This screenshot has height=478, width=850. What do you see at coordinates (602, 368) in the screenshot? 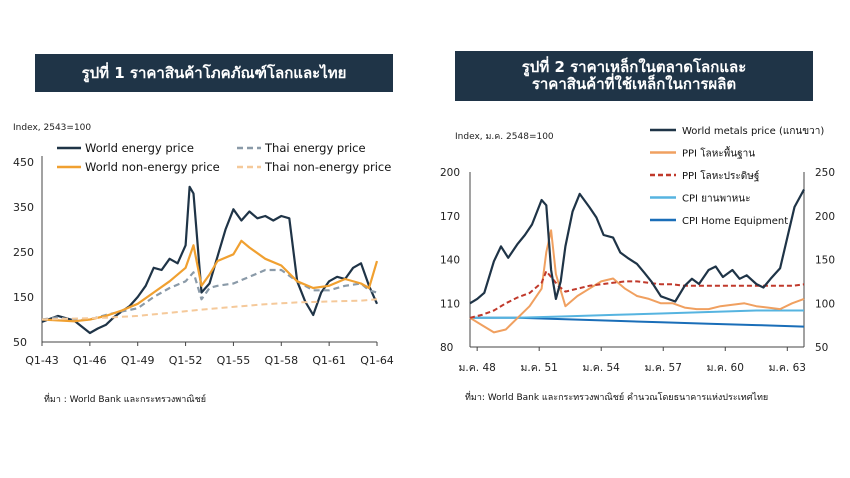
I see `figure2-xtick-label: ม.ค. 54` at bounding box center [602, 368].